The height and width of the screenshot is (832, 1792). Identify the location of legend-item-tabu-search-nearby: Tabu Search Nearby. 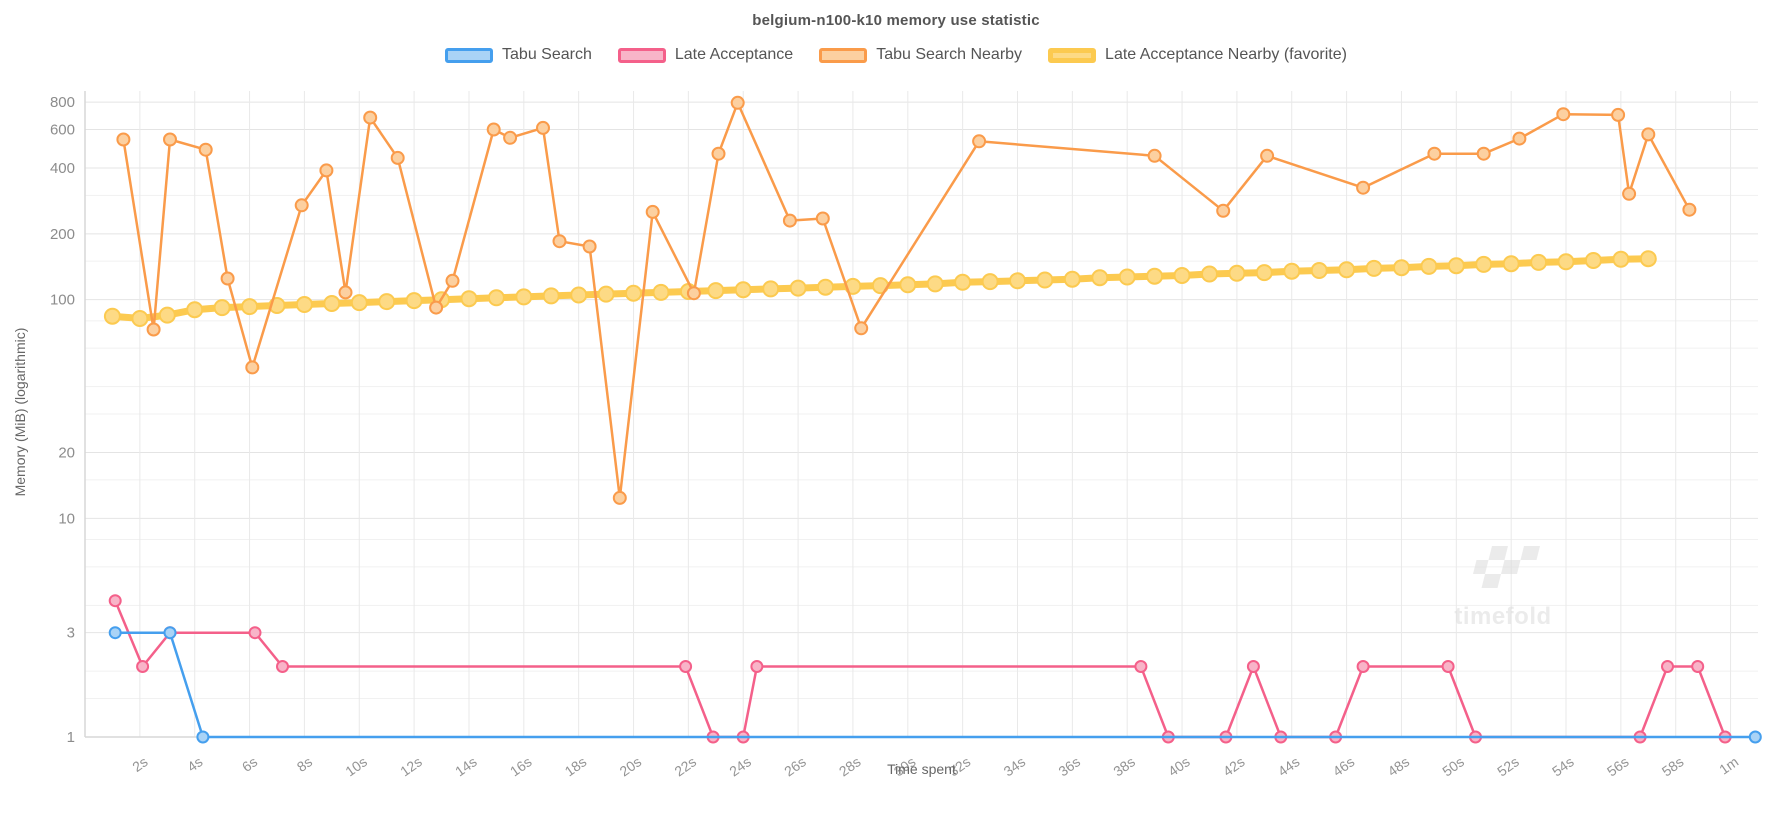
(920, 55).